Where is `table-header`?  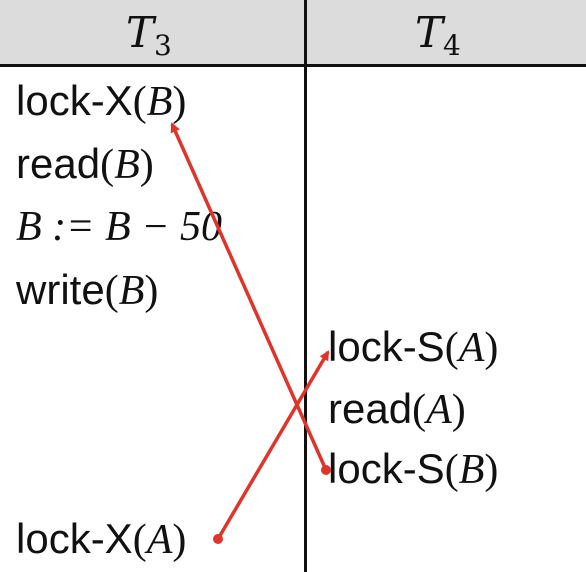 table-header is located at coordinates (293, 33).